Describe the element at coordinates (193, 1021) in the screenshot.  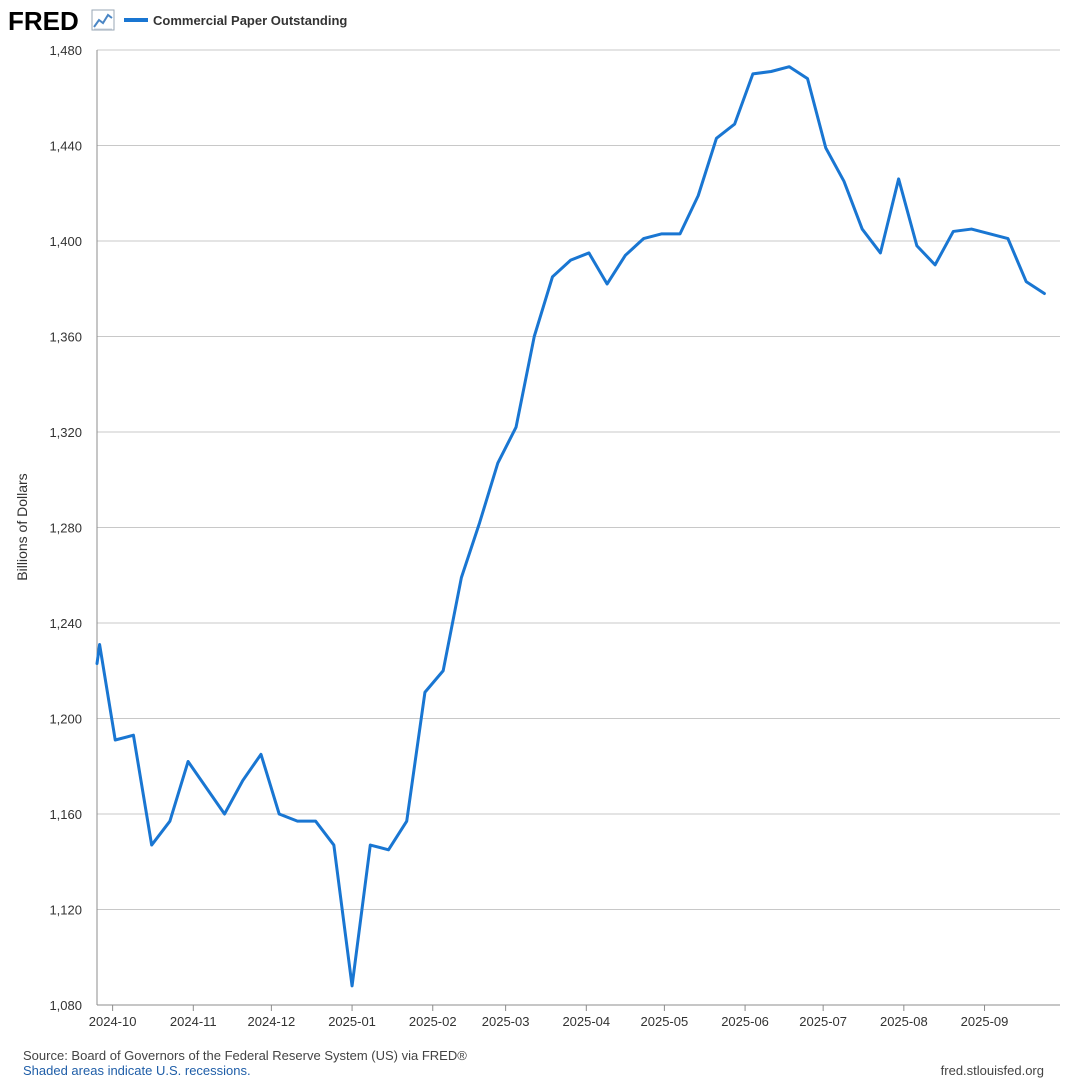
I see `x-tick-label: 2024-11` at that location.